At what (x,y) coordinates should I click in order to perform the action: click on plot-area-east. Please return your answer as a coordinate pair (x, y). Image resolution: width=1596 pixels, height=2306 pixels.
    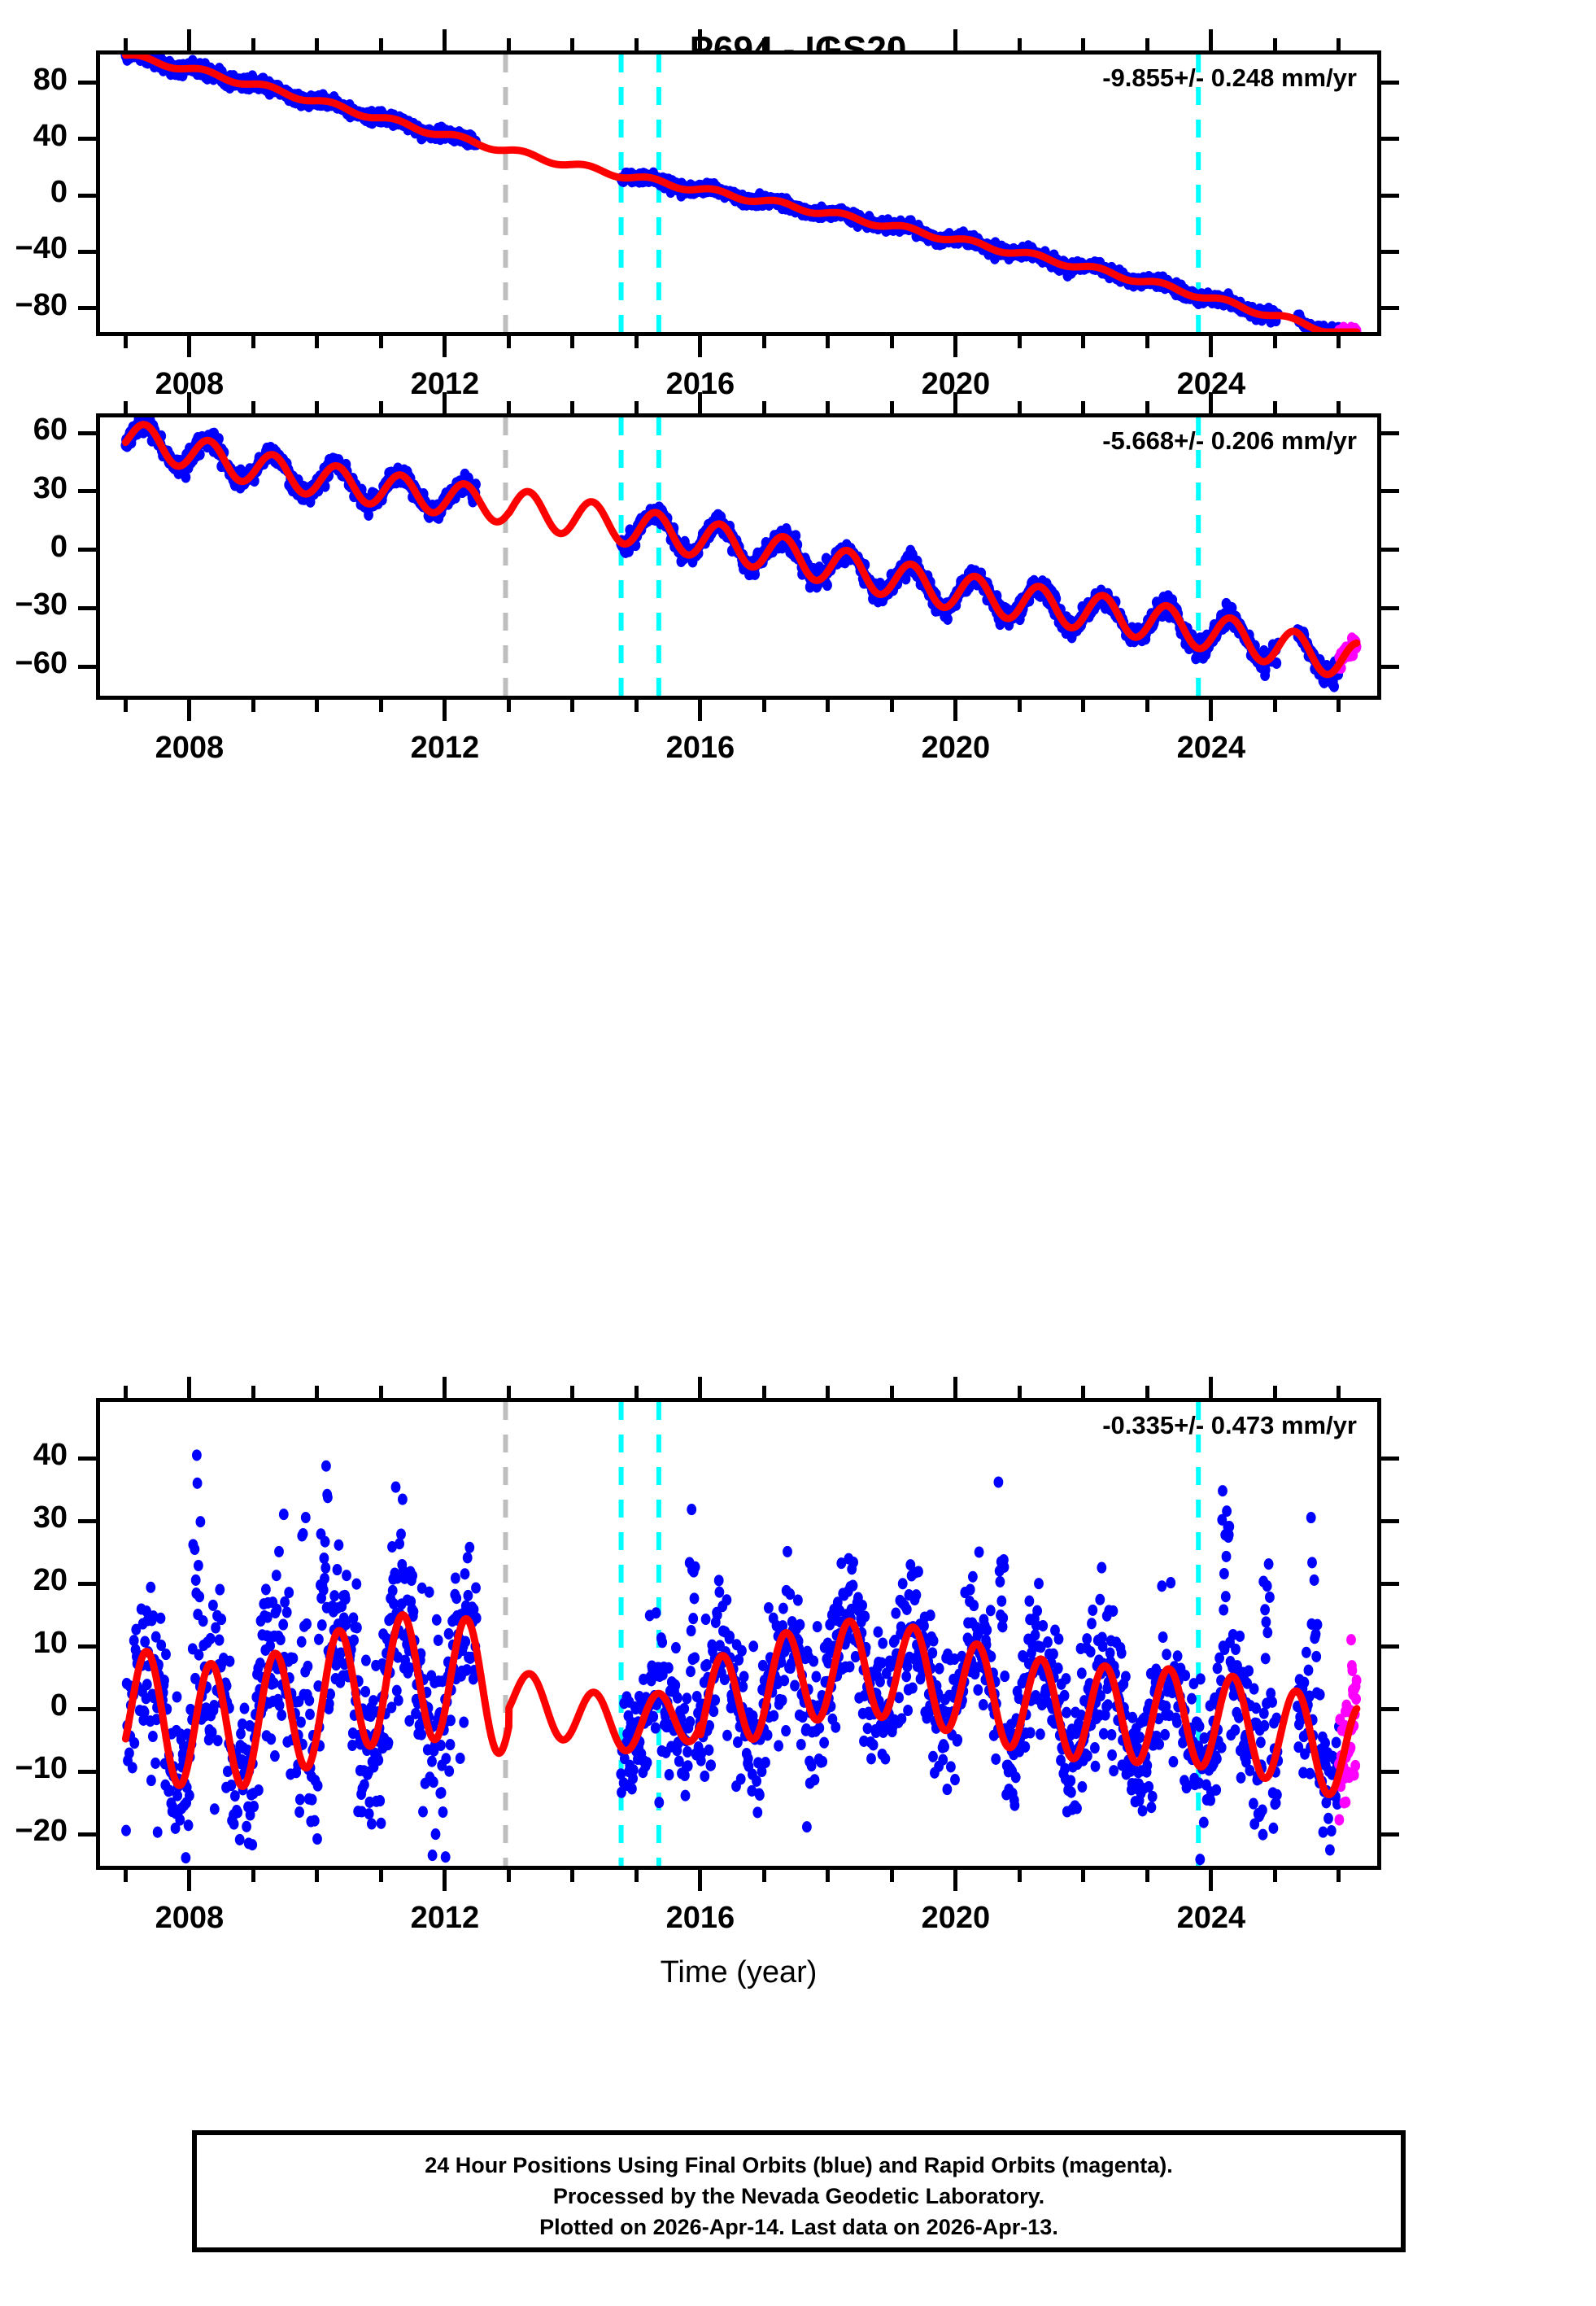
    Looking at the image, I should click on (738, 193).